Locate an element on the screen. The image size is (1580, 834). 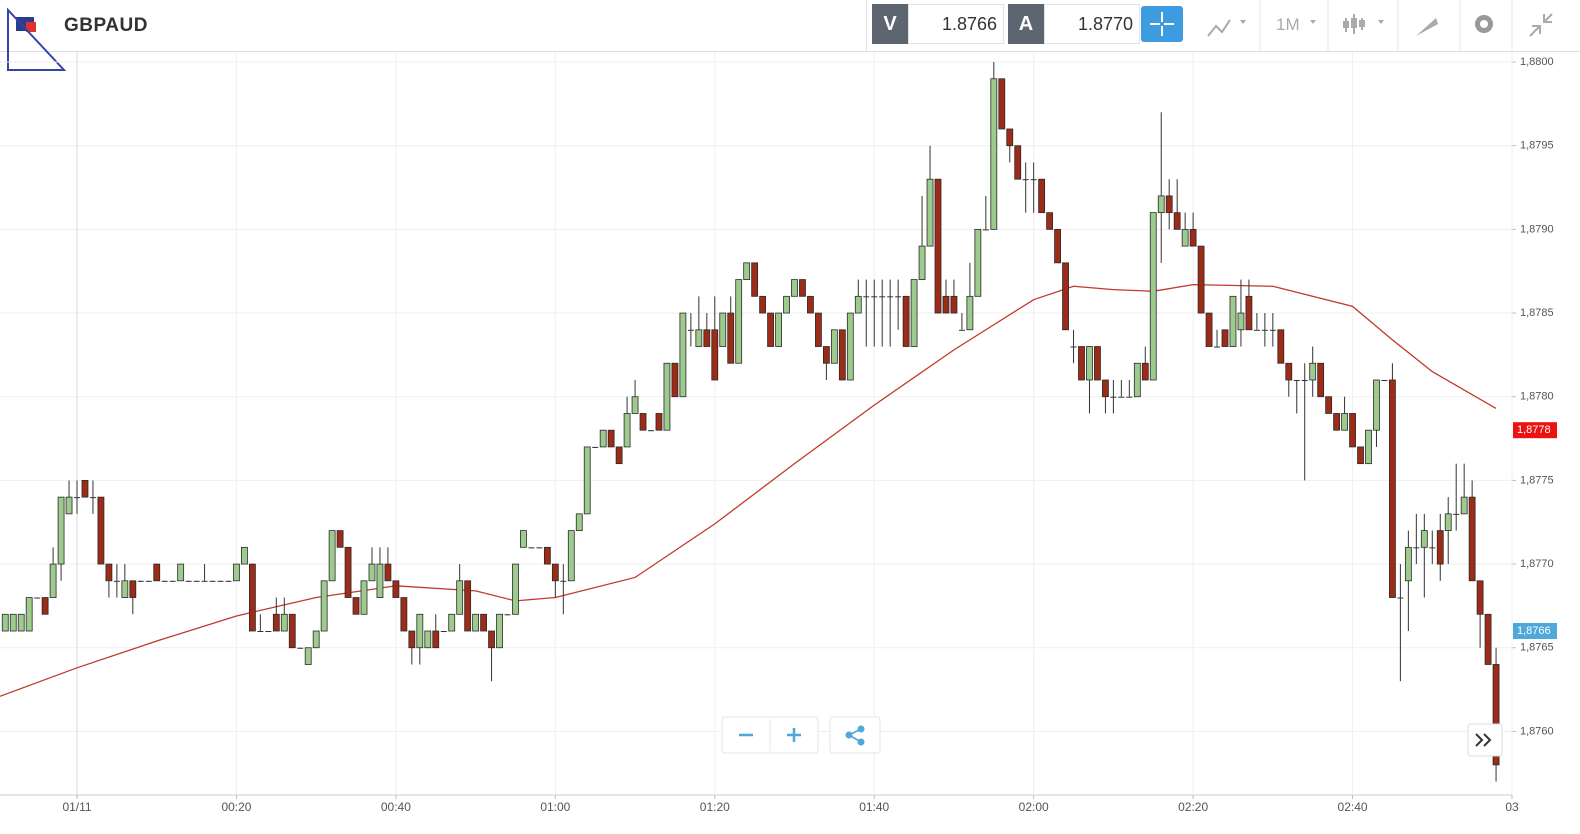
price-marker is located at coordinates (1535, 631).